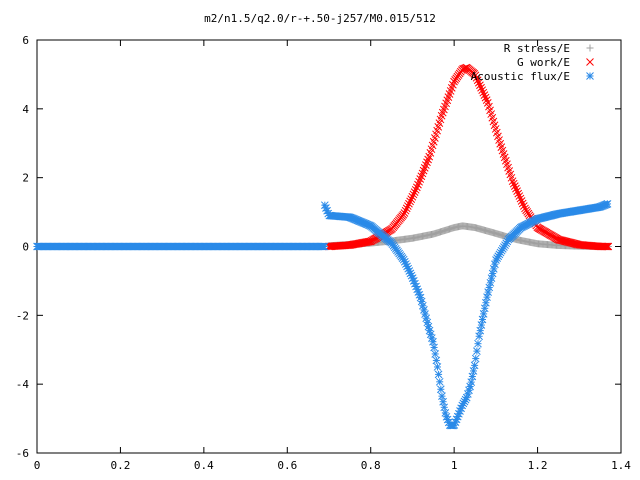  Describe the element at coordinates (23, 384) in the screenshot. I see `y-tick-label: -4` at that location.